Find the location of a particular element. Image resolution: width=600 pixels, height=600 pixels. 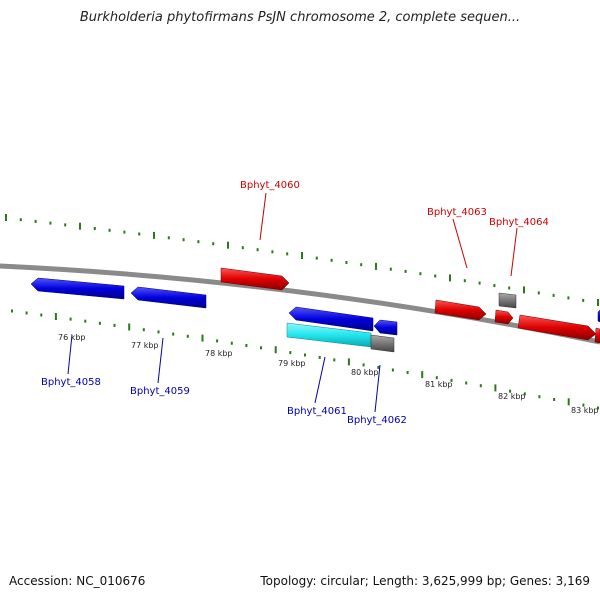

accession-info: Accession: NC_010676 is located at coordinates (77, 581).